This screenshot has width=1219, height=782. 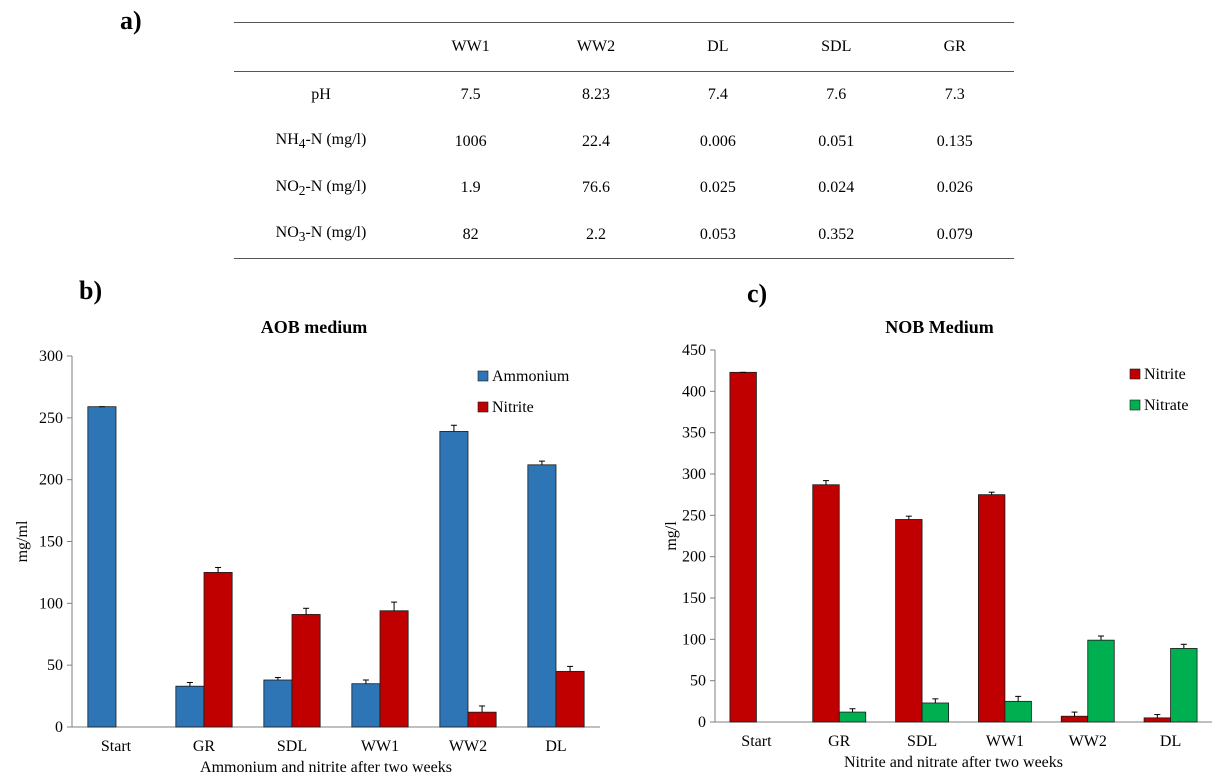 I want to click on table-cell: 22.4, so click(x=595, y=141).